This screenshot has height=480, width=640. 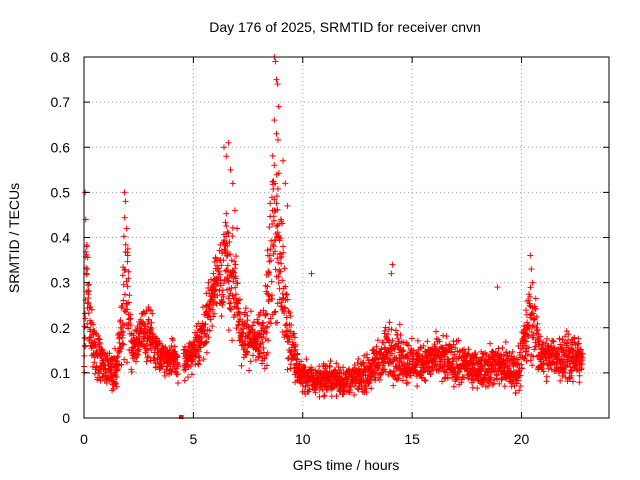 I want to click on y-tick-label: 0.8, so click(x=61, y=57).